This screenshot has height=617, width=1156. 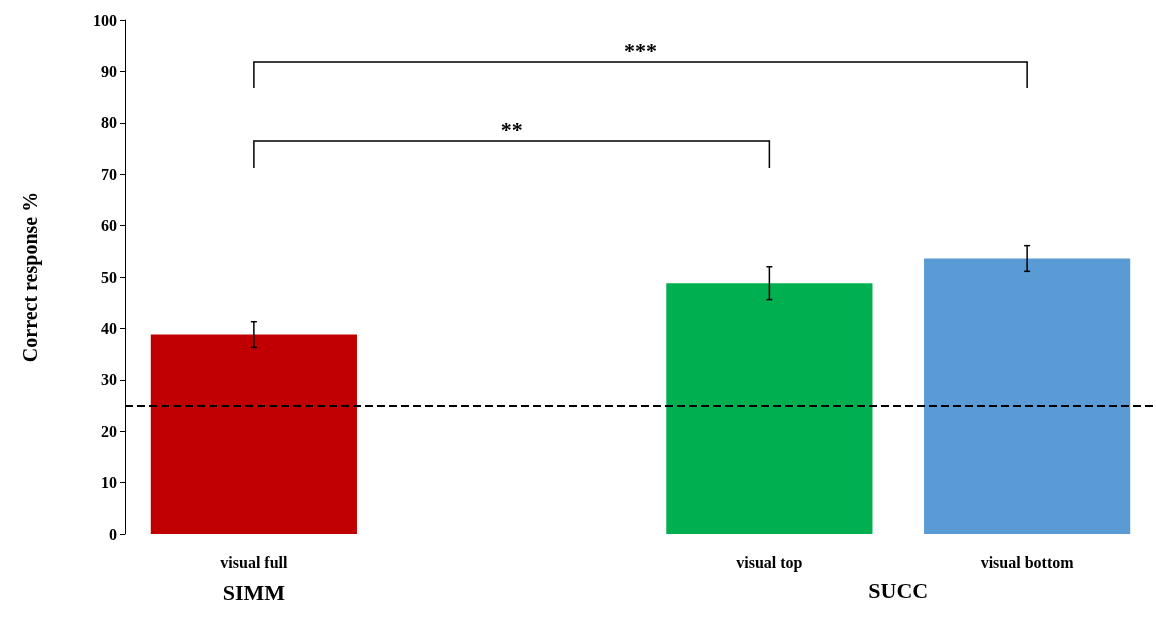 I want to click on annotation: ***, so click(x=640, y=51).